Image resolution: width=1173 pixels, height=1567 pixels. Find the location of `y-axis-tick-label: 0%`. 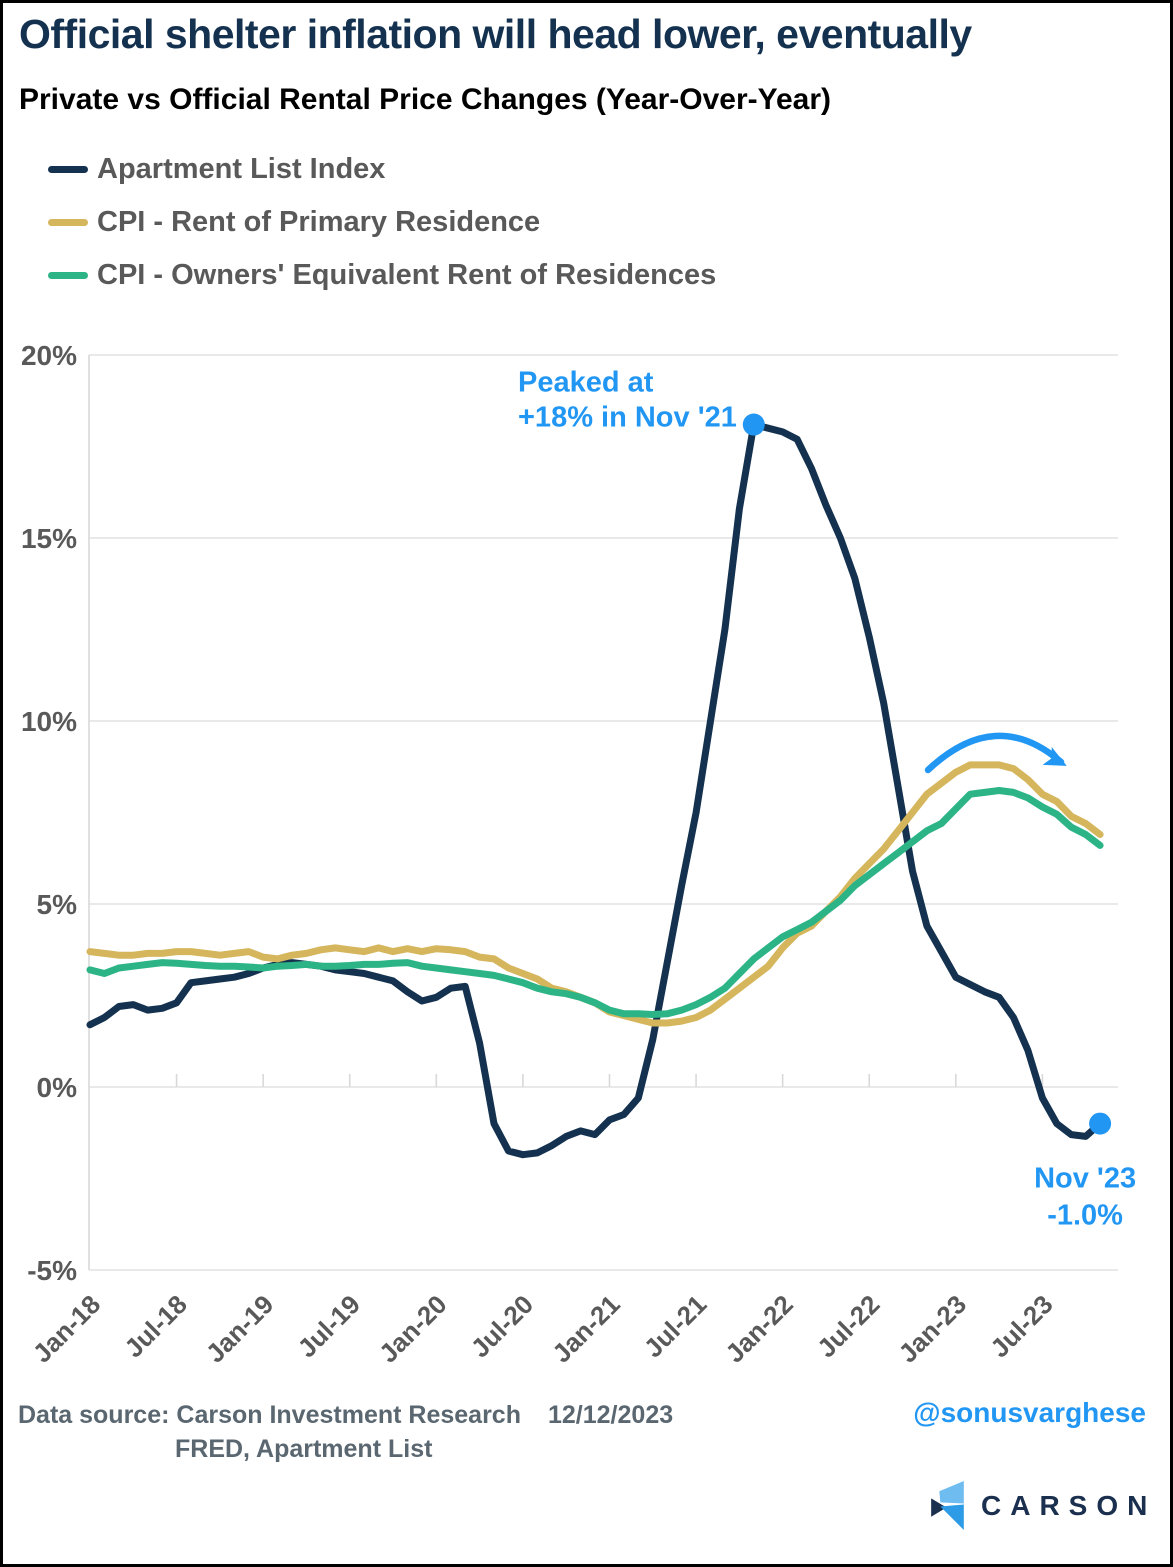

y-axis-tick-label: 0% is located at coordinates (57, 1087).